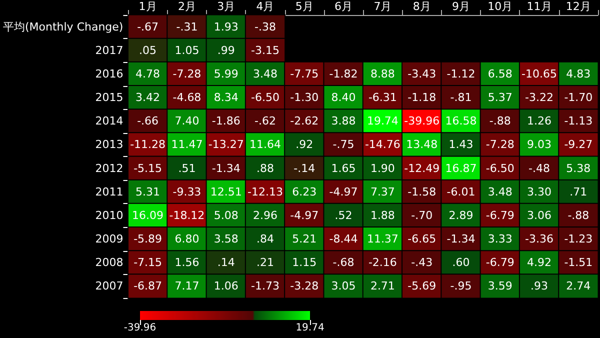  Describe the element at coordinates (109, 286) in the screenshot. I see `y-tick-label: 2007` at that location.